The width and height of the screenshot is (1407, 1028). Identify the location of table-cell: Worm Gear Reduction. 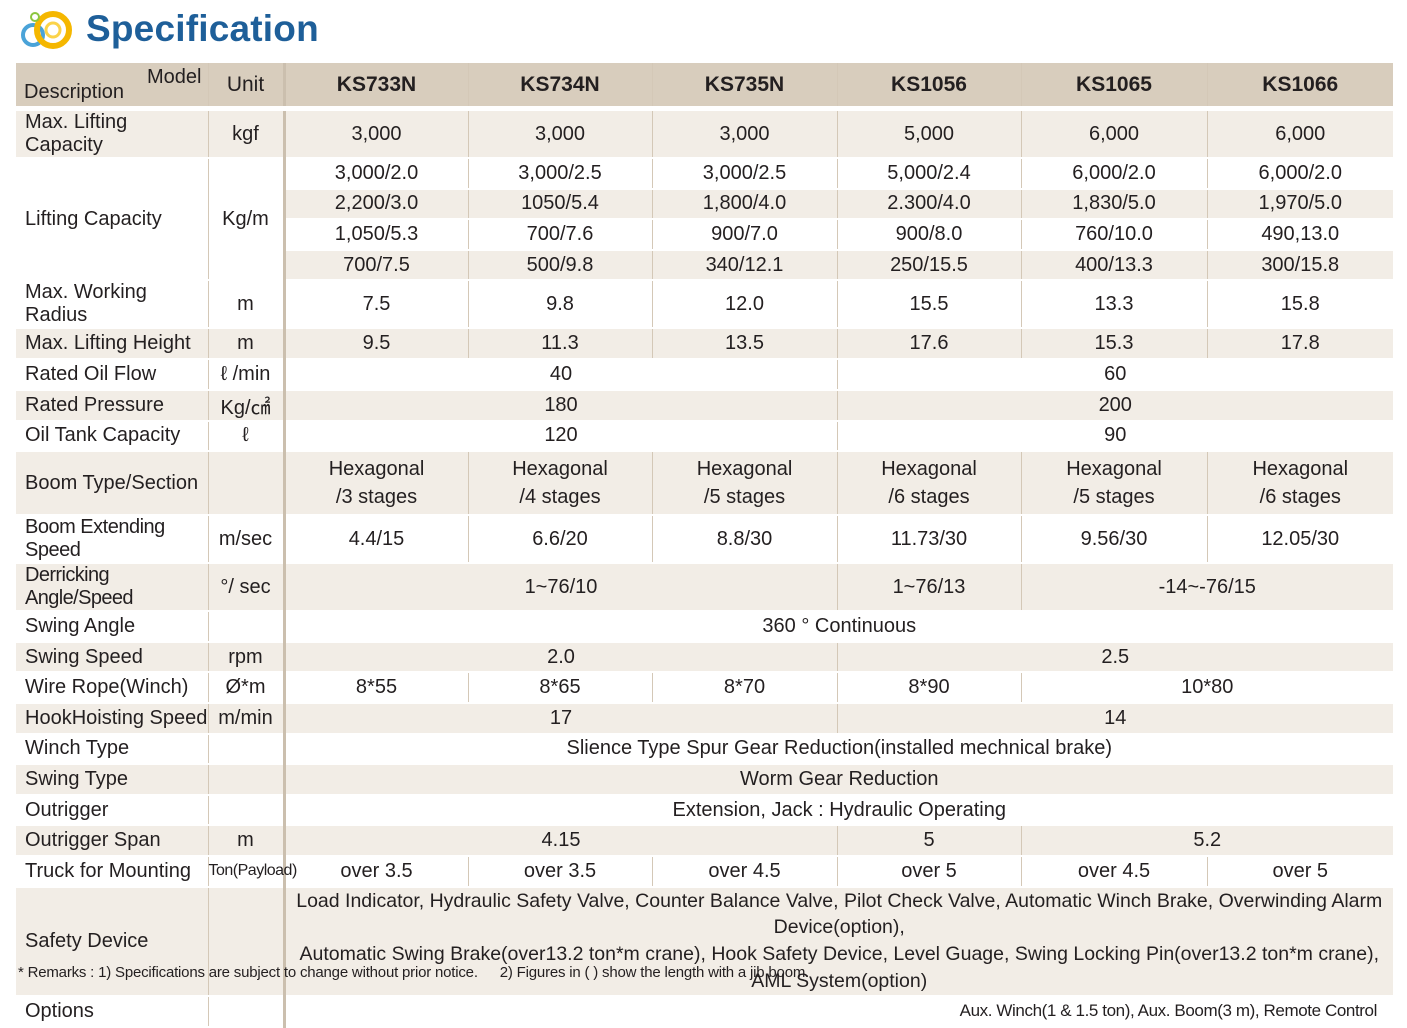
(838, 780).